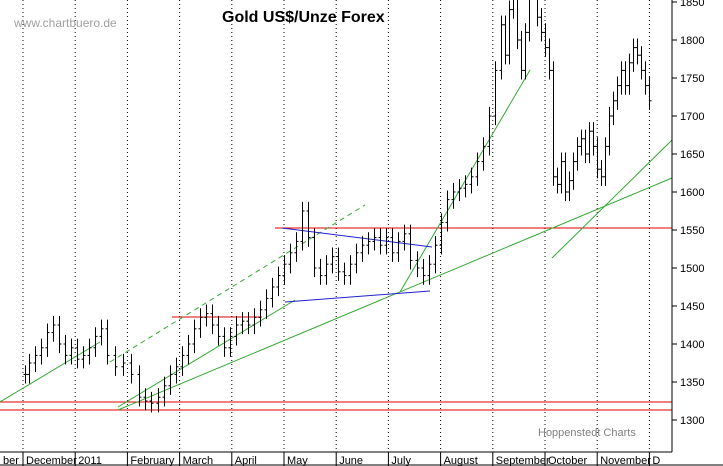  What do you see at coordinates (11, 460) in the screenshot?
I see `x-tick-label: ber` at bounding box center [11, 460].